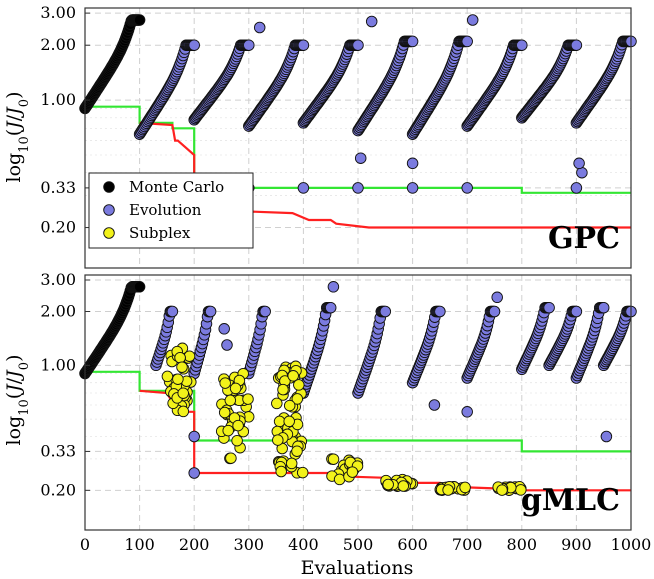 The width and height of the screenshot is (654, 579). I want to click on x-tick-label: 500, so click(358, 544).